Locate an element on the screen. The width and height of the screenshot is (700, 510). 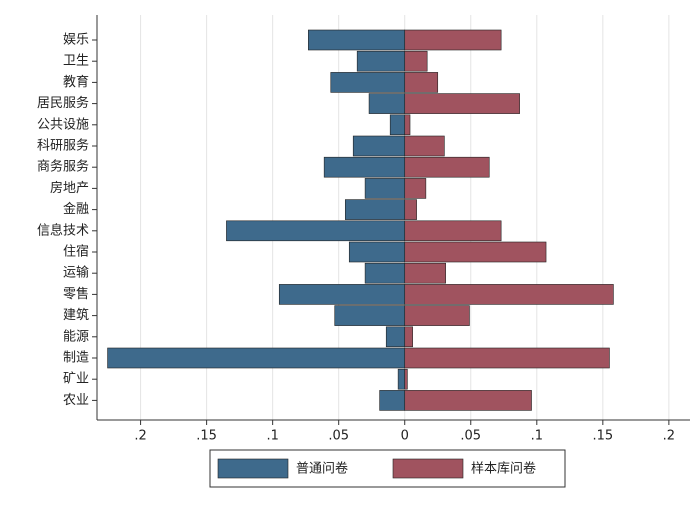
y-tick-label: 矿业 is located at coordinates (76, 379).